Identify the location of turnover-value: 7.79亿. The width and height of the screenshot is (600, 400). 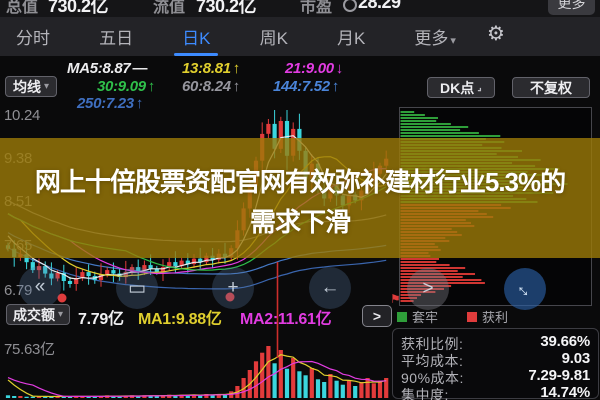
(101, 319).